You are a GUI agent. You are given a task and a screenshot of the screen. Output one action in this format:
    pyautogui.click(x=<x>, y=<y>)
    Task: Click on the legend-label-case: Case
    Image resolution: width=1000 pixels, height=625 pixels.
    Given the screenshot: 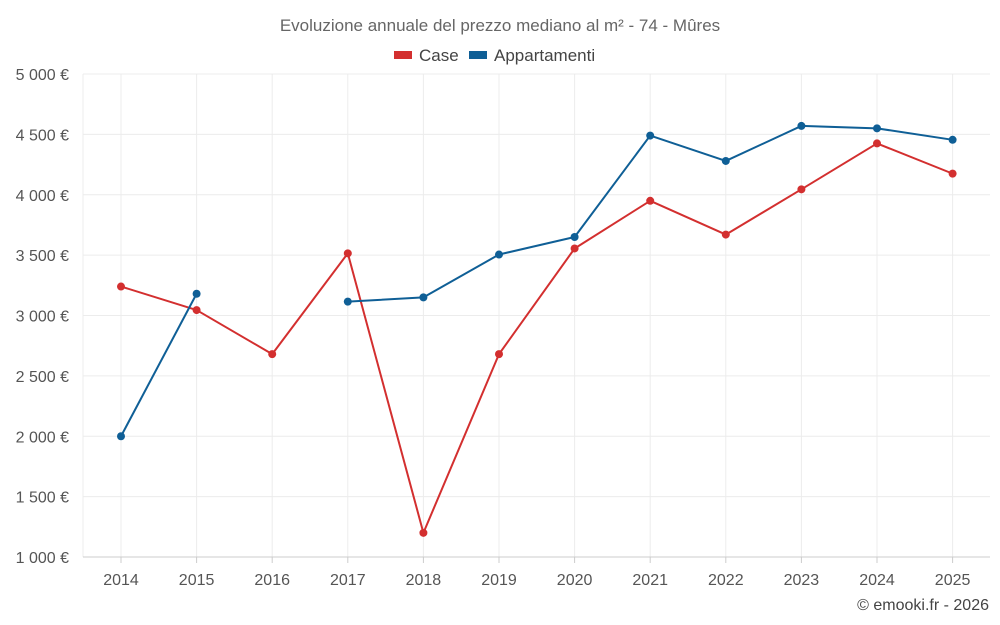 What is the action you would take?
    pyautogui.click(x=439, y=55)
    